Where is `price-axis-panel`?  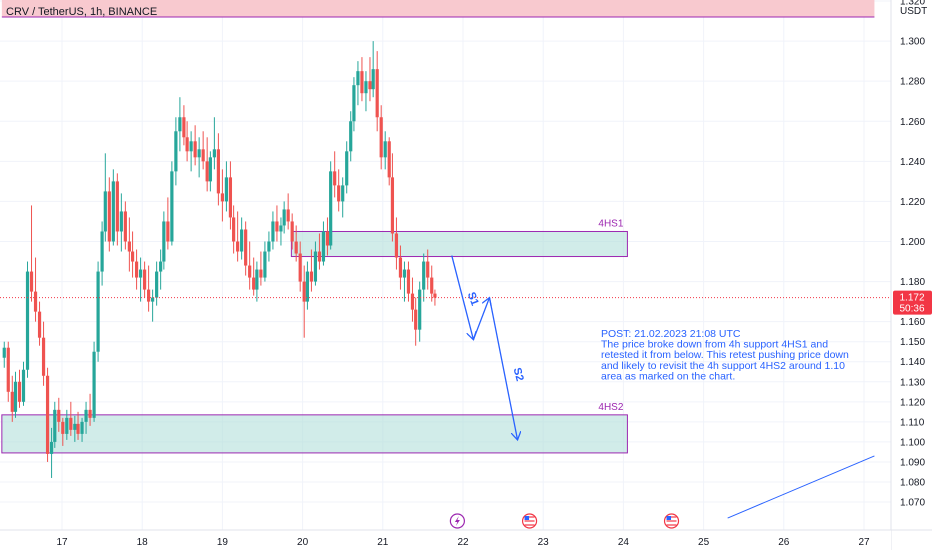
price-axis-panel is located at coordinates (911, 275).